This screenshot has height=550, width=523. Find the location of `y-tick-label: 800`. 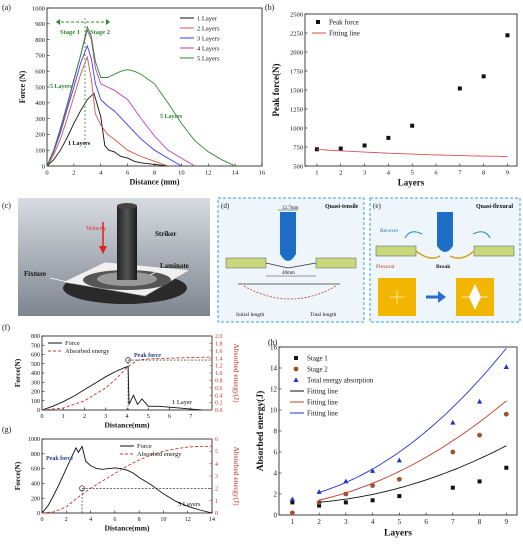

y-tick-label: 800 is located at coordinates (35, 337).